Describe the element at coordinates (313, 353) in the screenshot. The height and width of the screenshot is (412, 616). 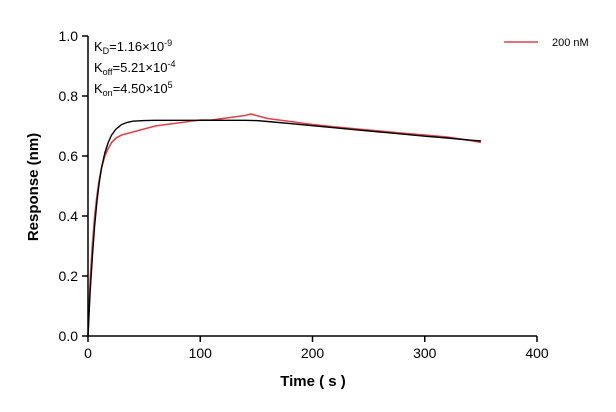
I see `x-tick-label: 200` at that location.